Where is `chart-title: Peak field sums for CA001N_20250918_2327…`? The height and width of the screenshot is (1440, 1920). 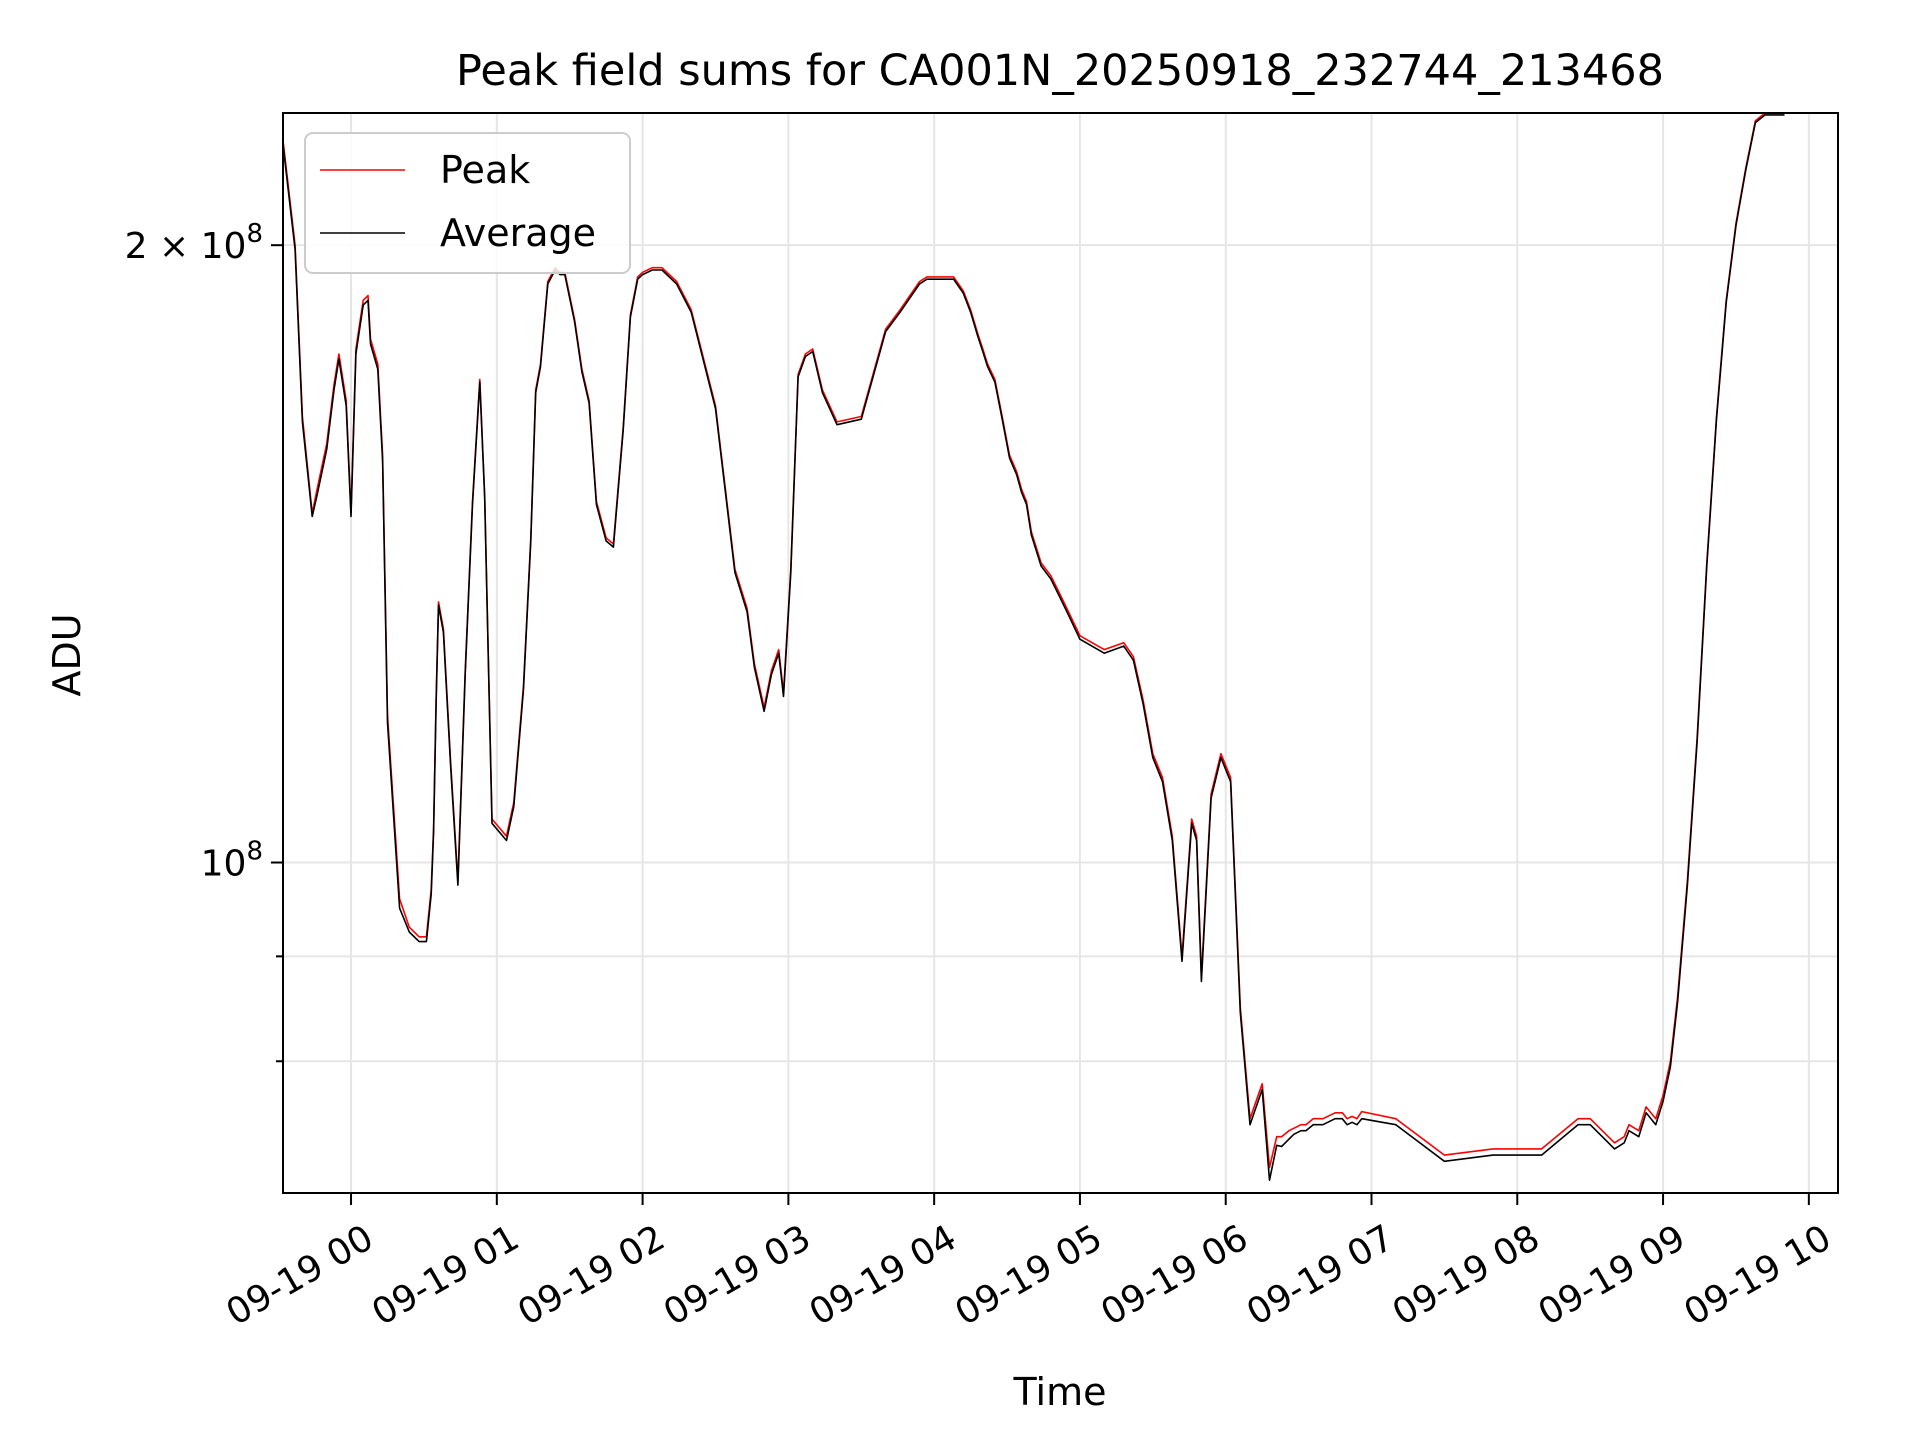
chart-title: Peak field sums for CA001N_20250918_2327… is located at coordinates (1060, 71).